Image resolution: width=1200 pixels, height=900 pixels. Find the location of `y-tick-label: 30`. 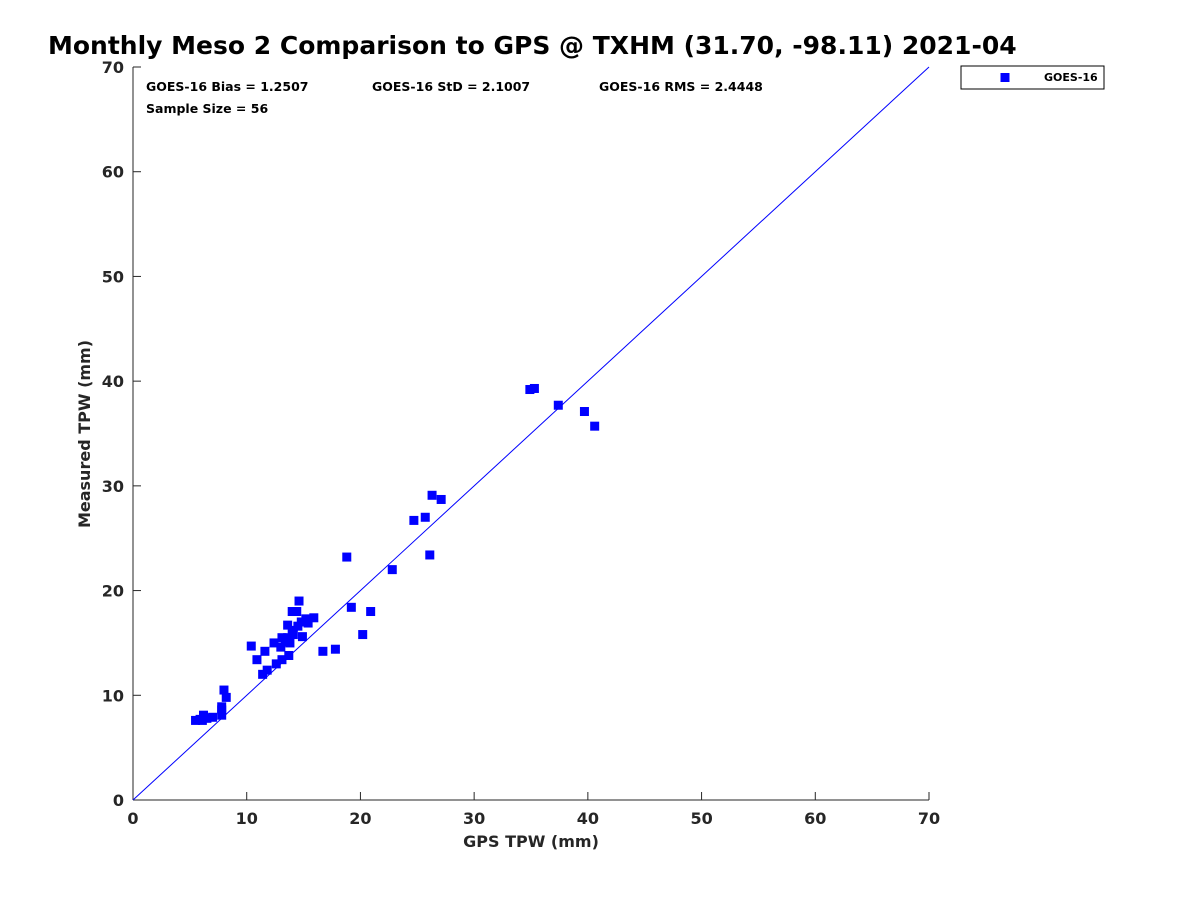

y-tick-label: 30 is located at coordinates (113, 486).